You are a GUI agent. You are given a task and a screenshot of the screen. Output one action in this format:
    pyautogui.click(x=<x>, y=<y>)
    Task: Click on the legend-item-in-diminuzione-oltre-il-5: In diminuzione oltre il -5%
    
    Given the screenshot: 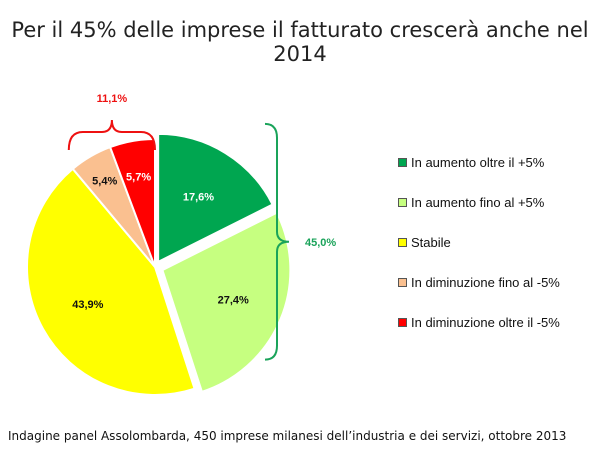 What is the action you would take?
    pyautogui.click(x=479, y=322)
    